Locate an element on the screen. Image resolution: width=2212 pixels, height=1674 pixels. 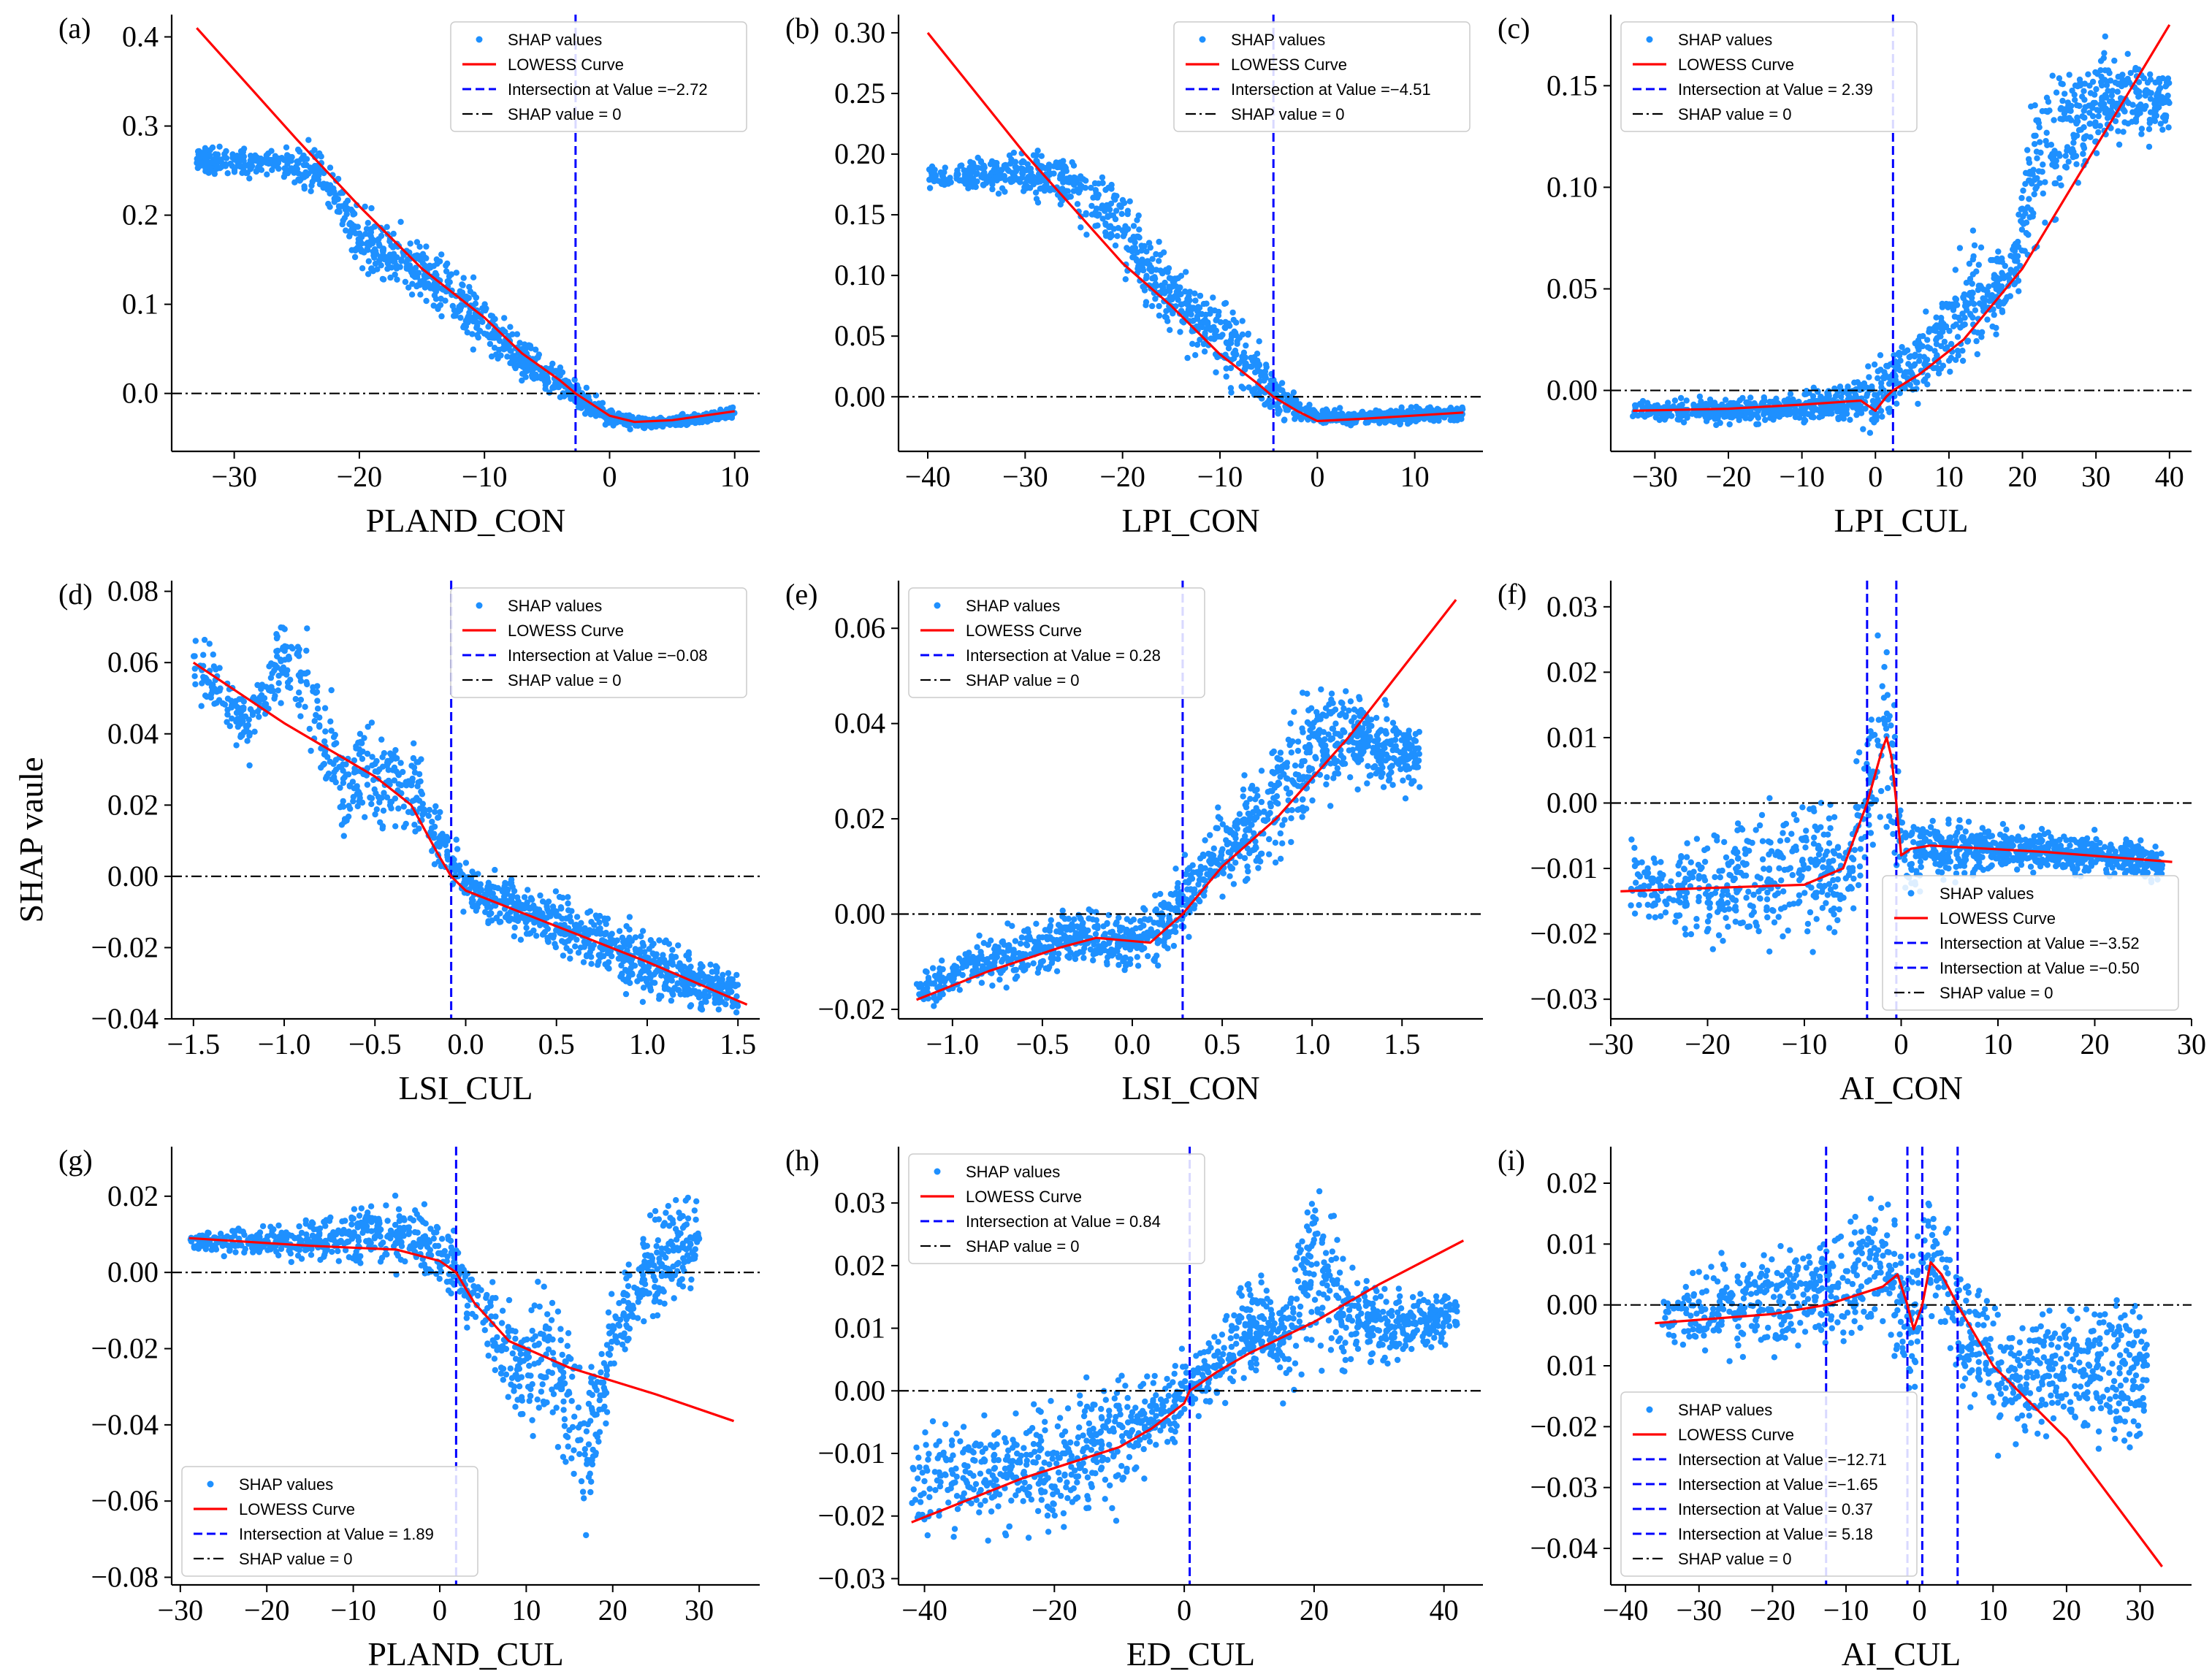
x-tick-label: −20 is located at coordinates (360, 477).